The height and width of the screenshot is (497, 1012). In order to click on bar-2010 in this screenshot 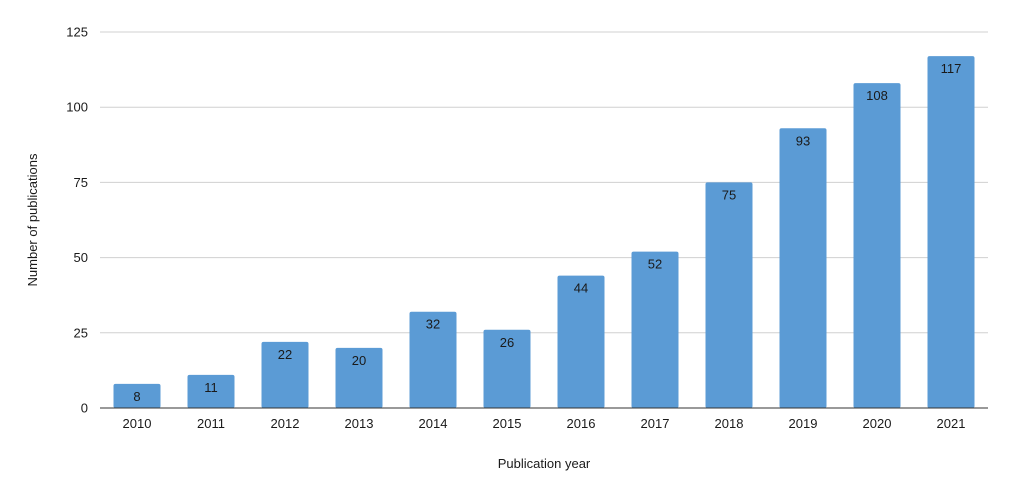, I will do `click(137, 395)`.